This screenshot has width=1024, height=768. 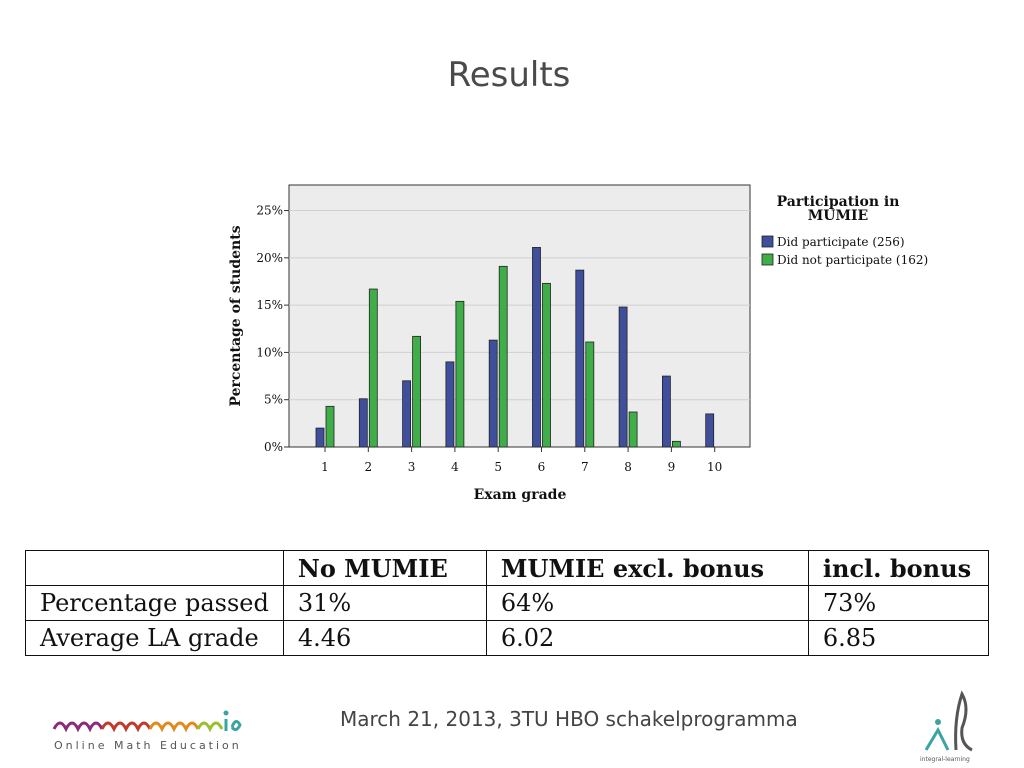 What do you see at coordinates (148, 745) in the screenshot?
I see `mumie-tagline: Online Math Education` at bounding box center [148, 745].